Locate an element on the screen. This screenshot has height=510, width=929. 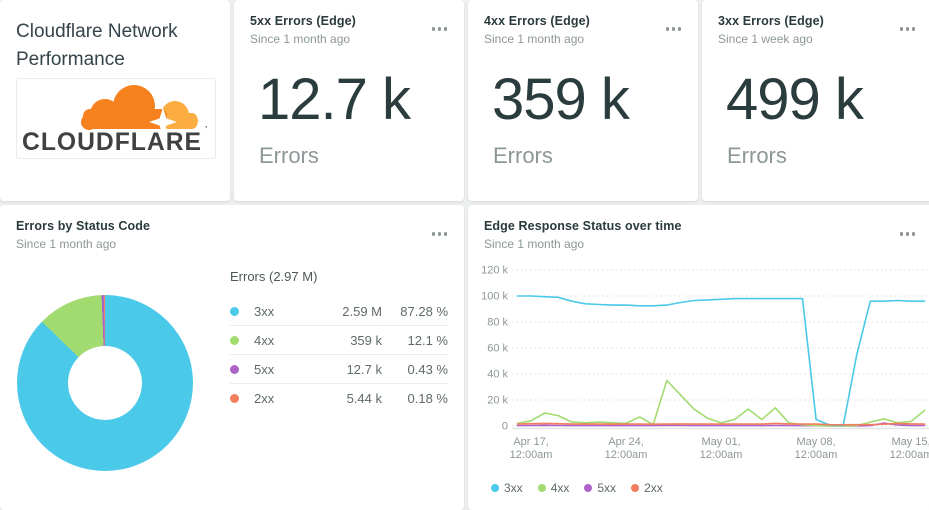
y-axis-tick-label: 100 k is located at coordinates (494, 297).